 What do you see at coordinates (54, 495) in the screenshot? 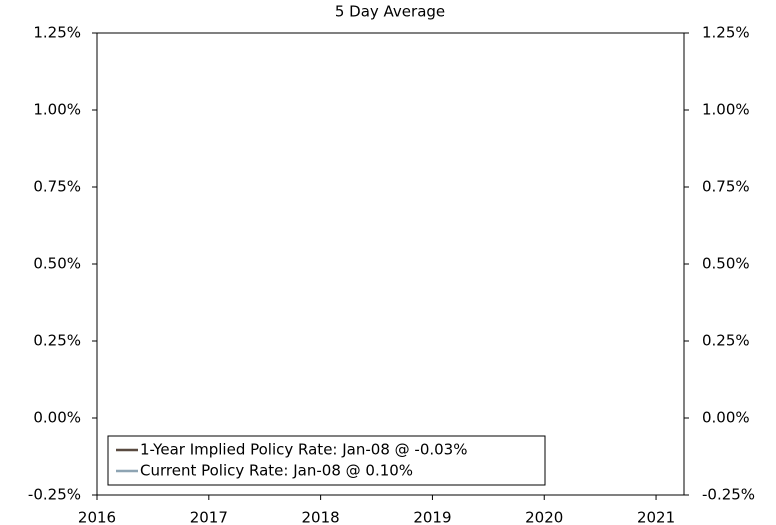
I see `y-tick-label: -0.25%` at bounding box center [54, 495].